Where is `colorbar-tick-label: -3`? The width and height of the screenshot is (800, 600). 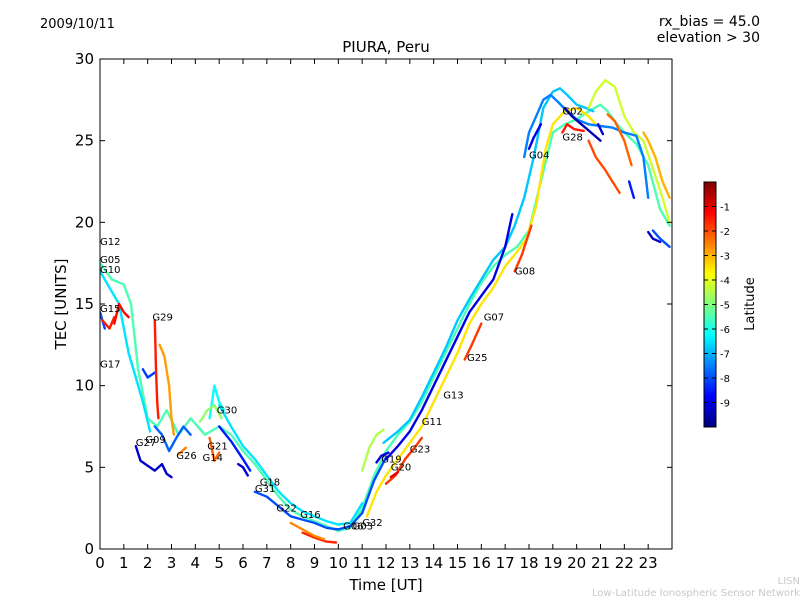
colorbar-tick-label: -3 is located at coordinates (725, 257).